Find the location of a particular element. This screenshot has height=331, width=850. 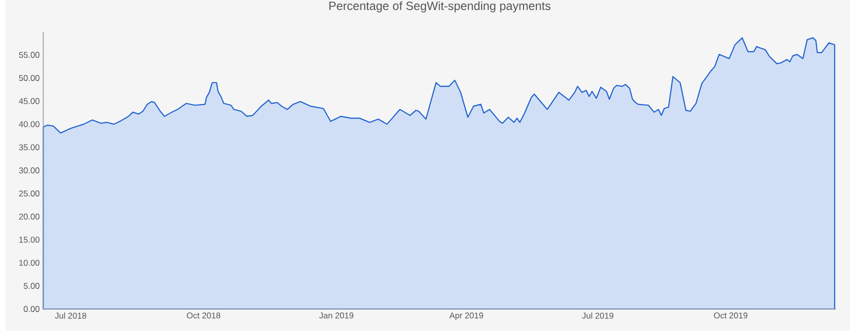

x-tick-label: Jul 2019 is located at coordinates (598, 315).